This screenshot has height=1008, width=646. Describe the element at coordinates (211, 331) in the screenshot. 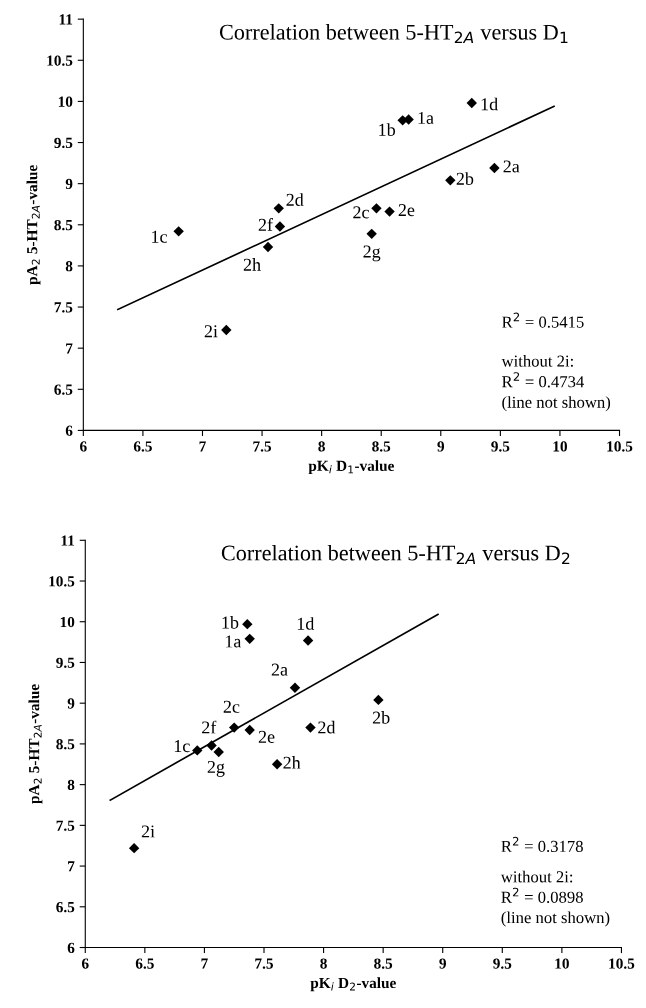

I see `annotation: 2i` at that location.